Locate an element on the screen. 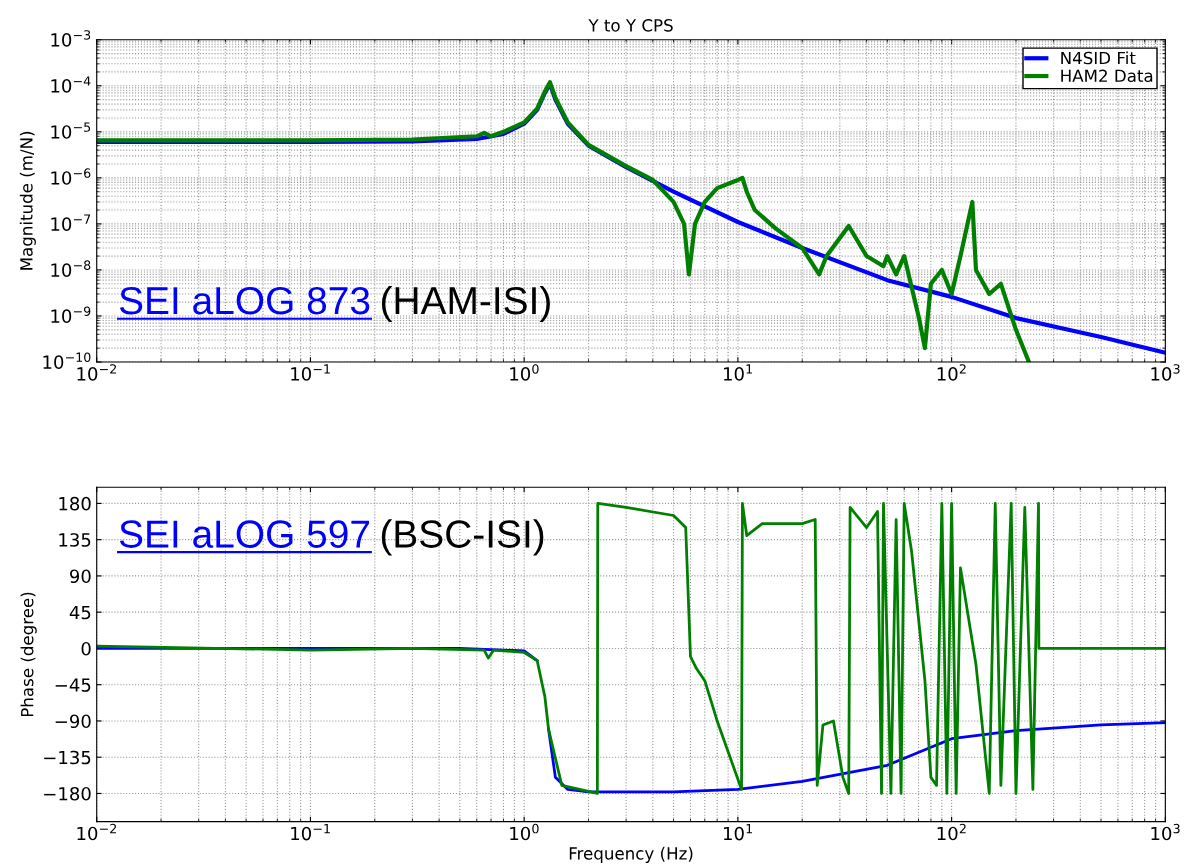 Image resolution: width=1194 pixels, height=864 pixels. legend-label: N4SID Fit is located at coordinates (1098, 58).